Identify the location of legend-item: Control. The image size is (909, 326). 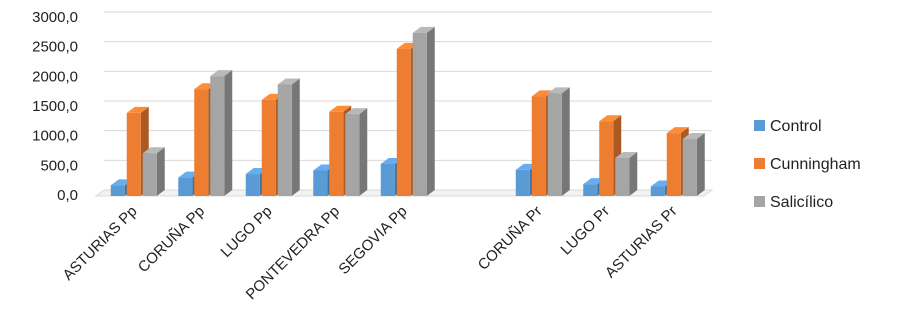
(788, 126).